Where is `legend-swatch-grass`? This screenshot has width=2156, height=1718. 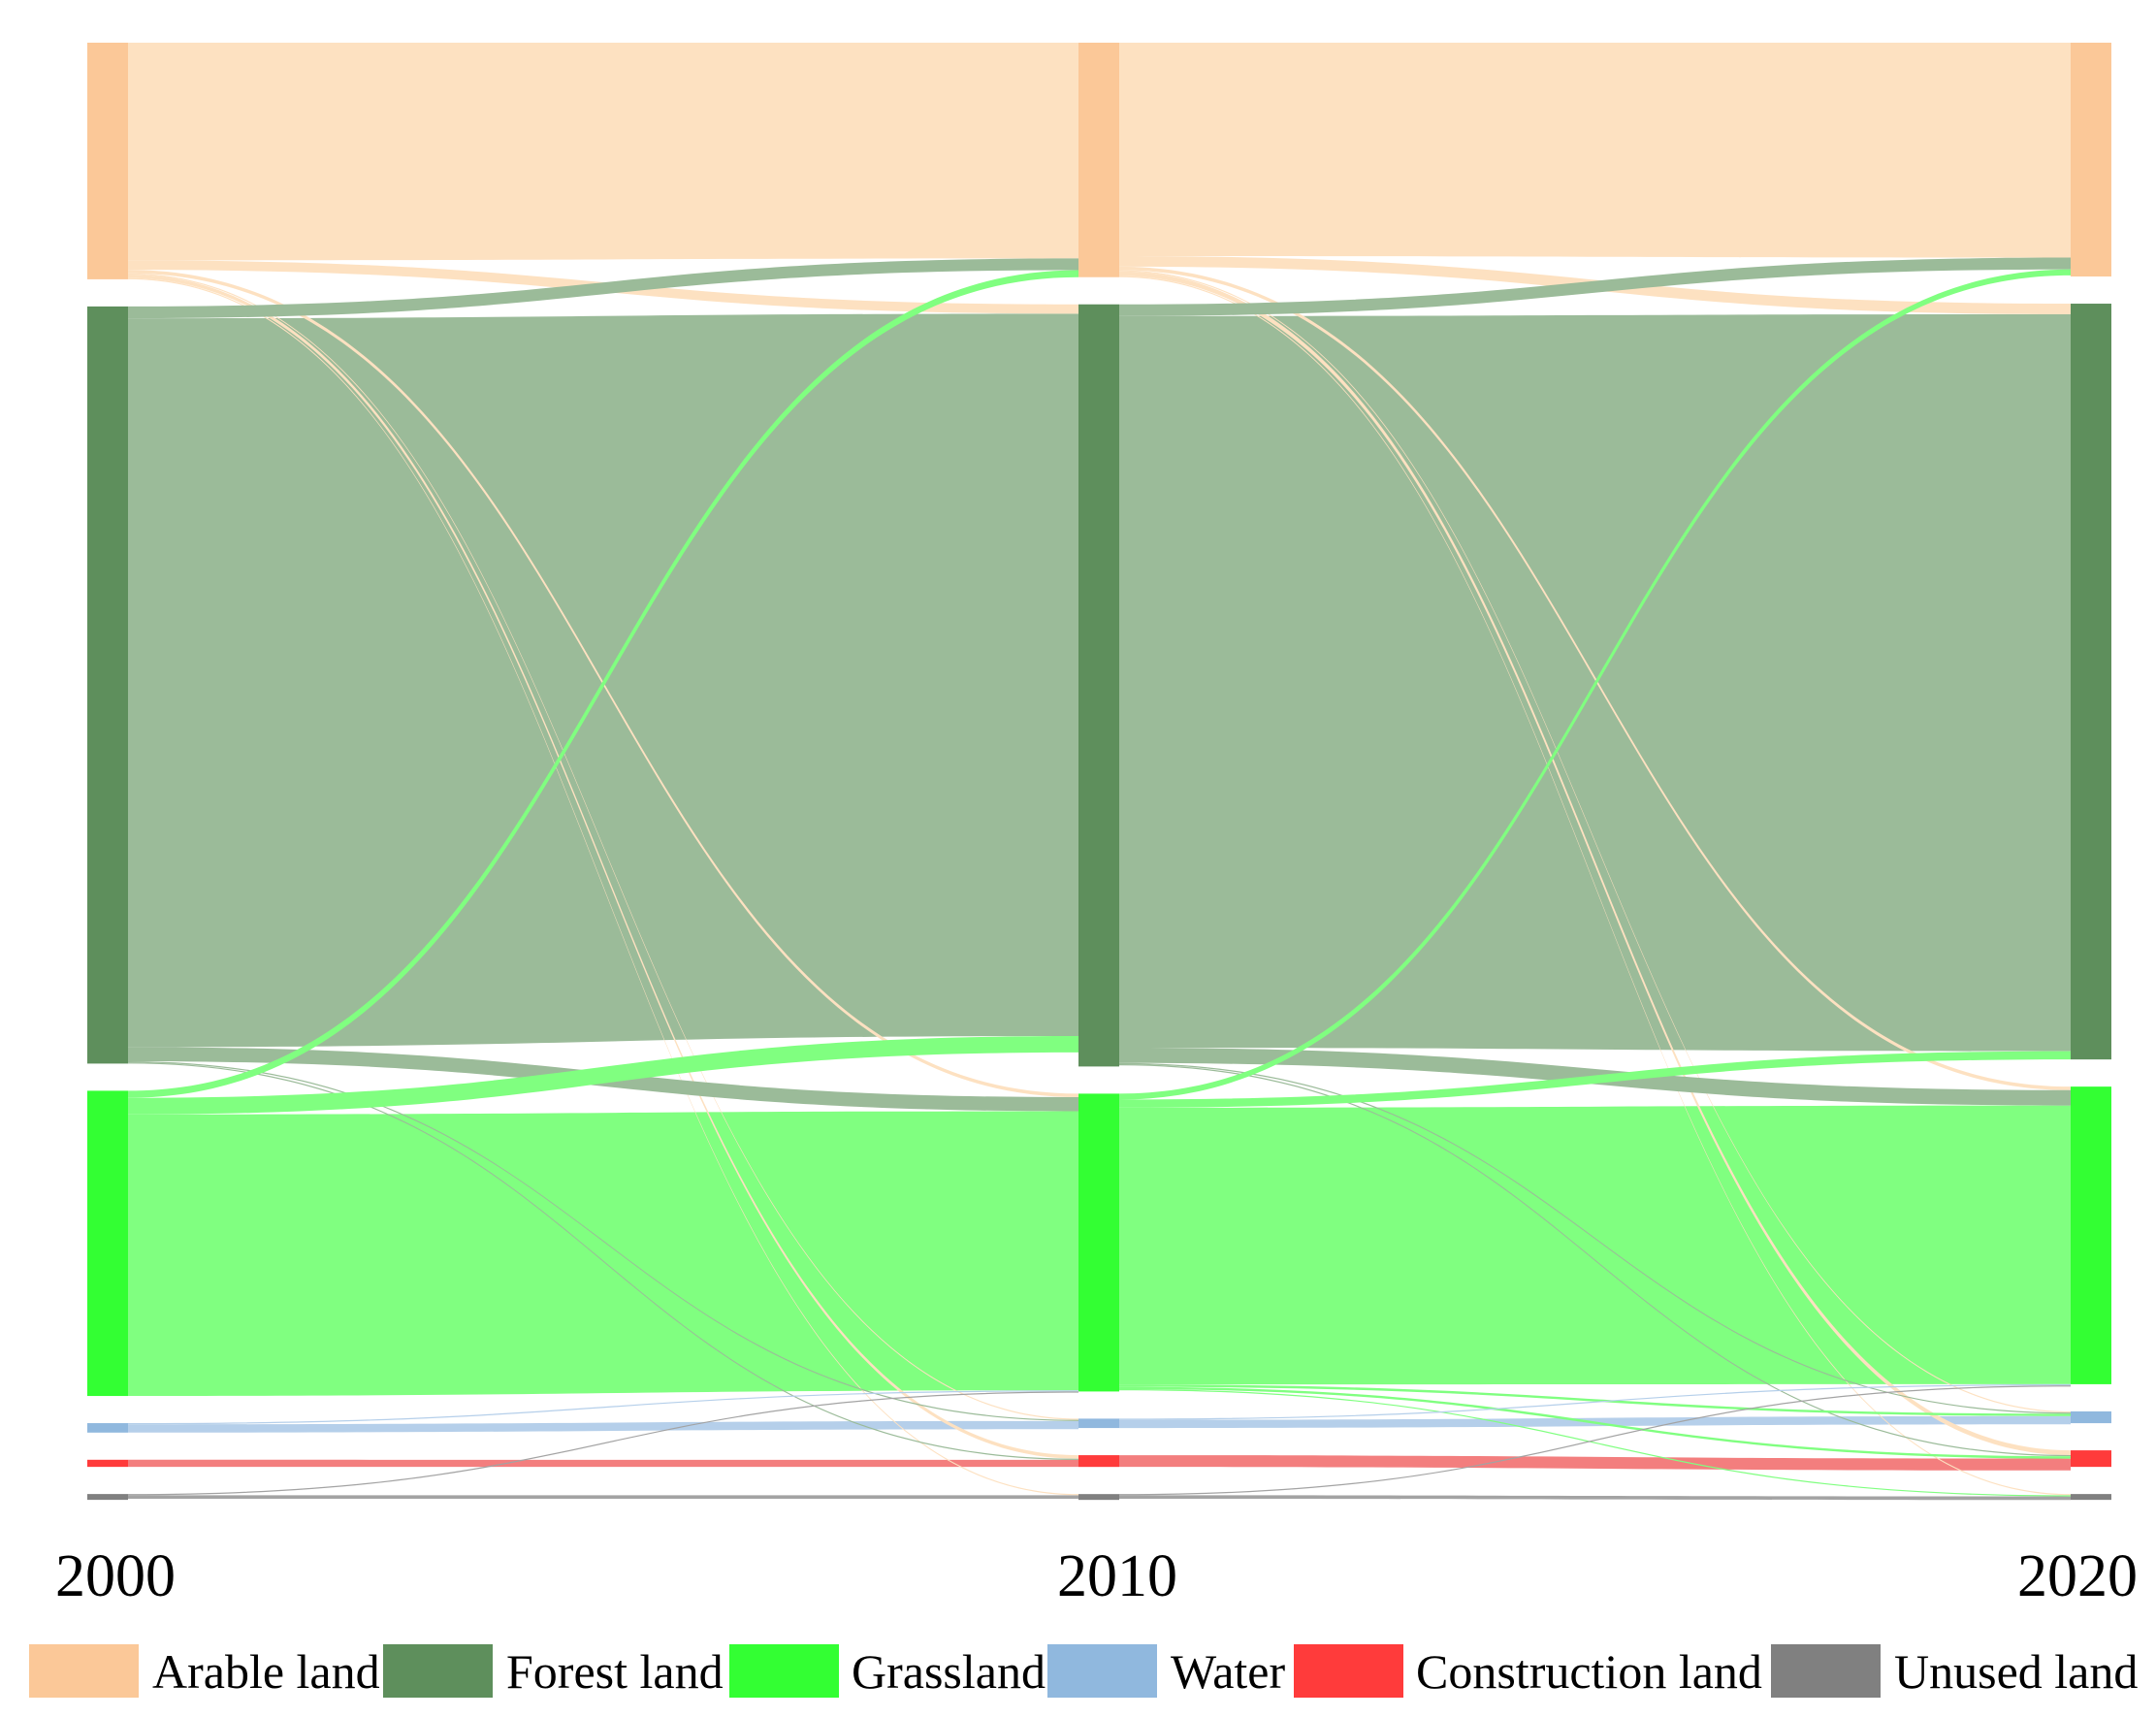
legend-swatch-grass is located at coordinates (784, 1671).